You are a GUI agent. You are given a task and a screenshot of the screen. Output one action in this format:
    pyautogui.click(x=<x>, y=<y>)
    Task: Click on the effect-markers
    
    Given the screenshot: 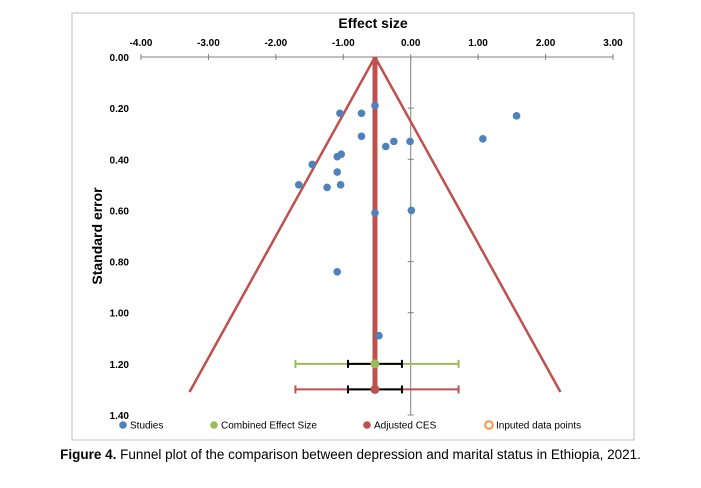 What is the action you would take?
    pyautogui.click(x=377, y=376)
    